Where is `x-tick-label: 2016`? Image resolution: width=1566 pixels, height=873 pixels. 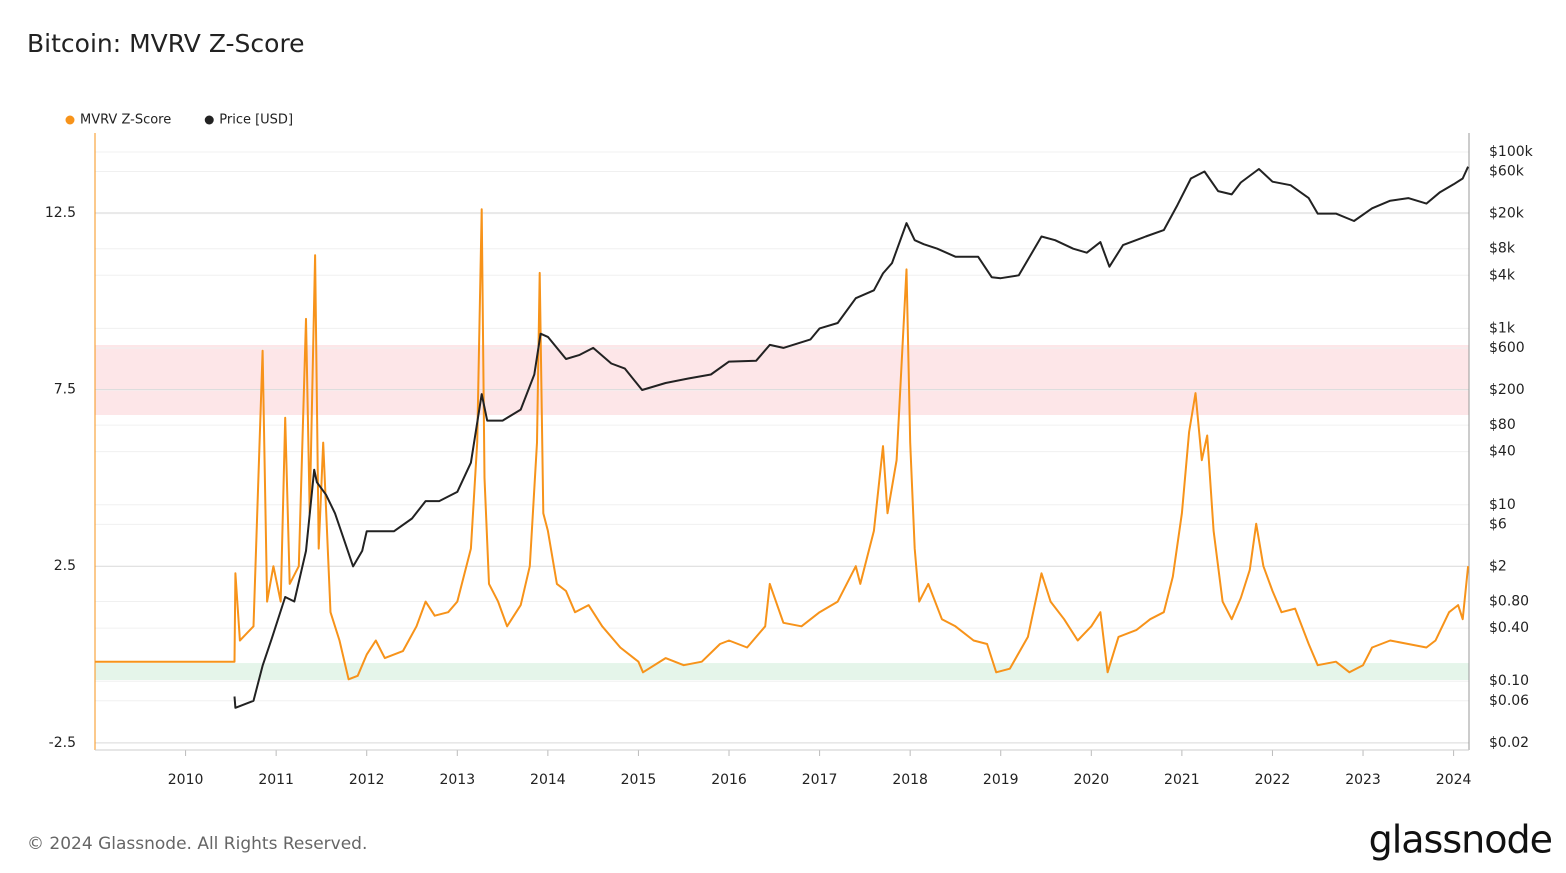
x-tick-label: 2016 is located at coordinates (729, 780).